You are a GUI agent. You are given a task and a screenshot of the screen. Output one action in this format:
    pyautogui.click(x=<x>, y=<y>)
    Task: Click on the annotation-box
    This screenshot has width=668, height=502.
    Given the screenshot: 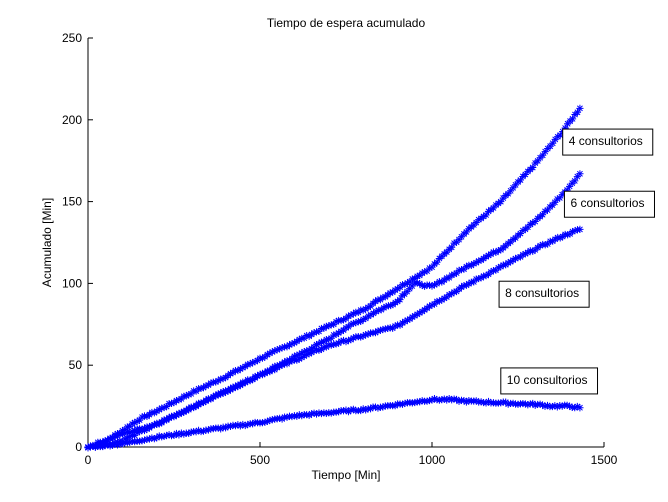 What is the action you would take?
    pyautogui.click(x=609, y=204)
    